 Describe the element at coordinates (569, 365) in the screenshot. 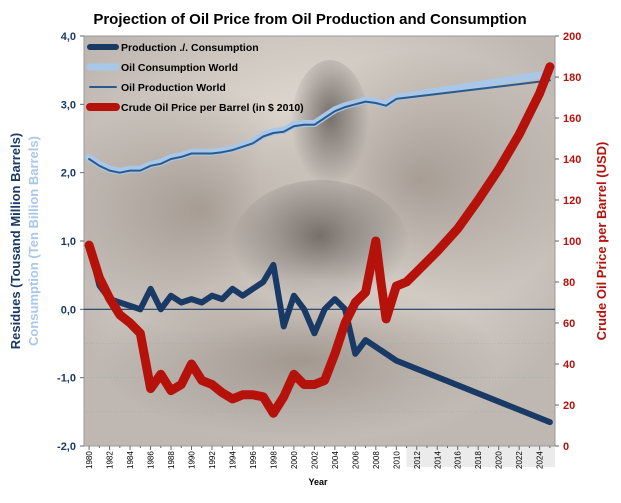

I see `y-right-tick-label: 40` at that location.